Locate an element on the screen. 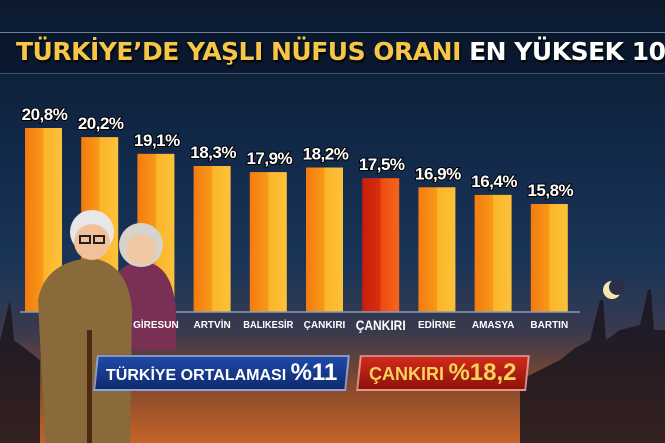 The width and height of the screenshot is (665, 443). data-label: 18,3% is located at coordinates (213, 152).